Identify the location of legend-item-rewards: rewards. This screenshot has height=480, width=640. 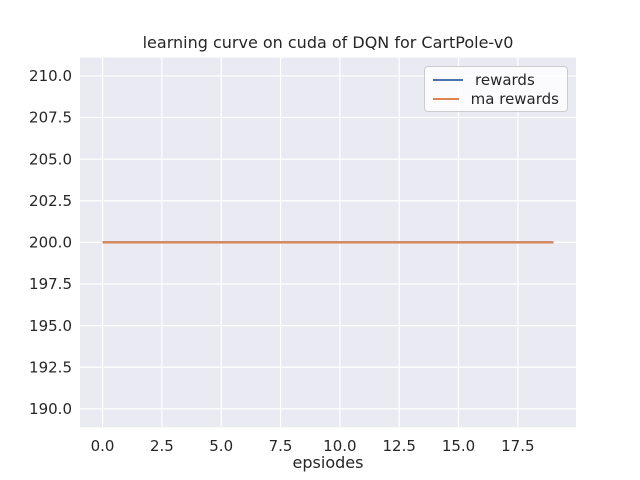
(496, 80).